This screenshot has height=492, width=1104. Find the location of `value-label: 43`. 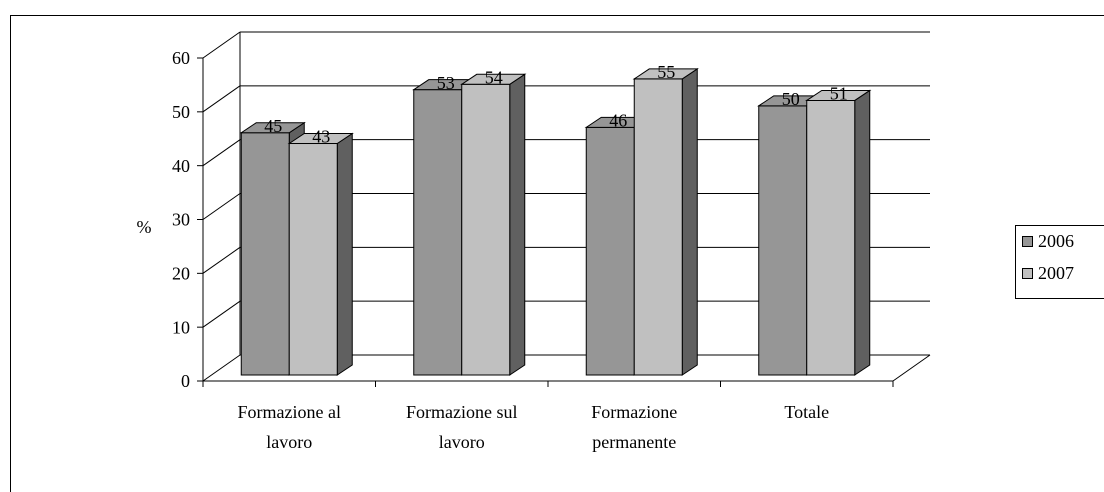

value-label: 43 is located at coordinates (321, 137).